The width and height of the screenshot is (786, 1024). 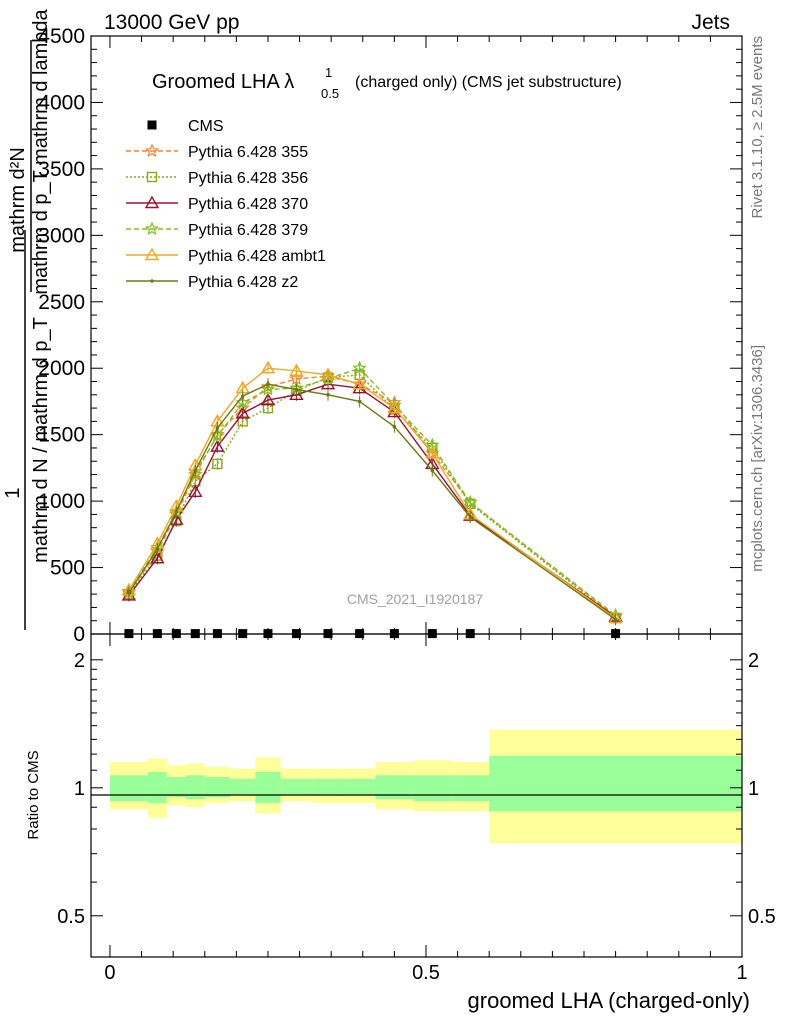 I want to click on mcplots-ref: mcplots.cern.ch [arXiv:1306.3436], so click(x=757, y=458).